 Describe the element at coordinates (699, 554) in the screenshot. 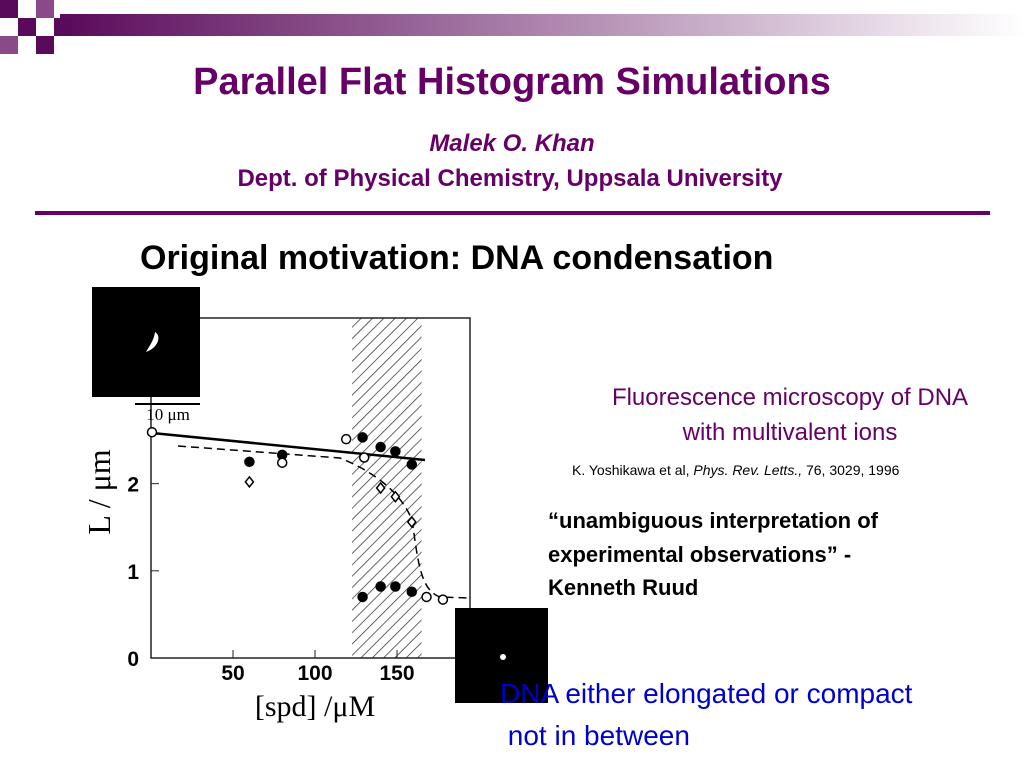

I see `quote: experimental observations” -` at that location.